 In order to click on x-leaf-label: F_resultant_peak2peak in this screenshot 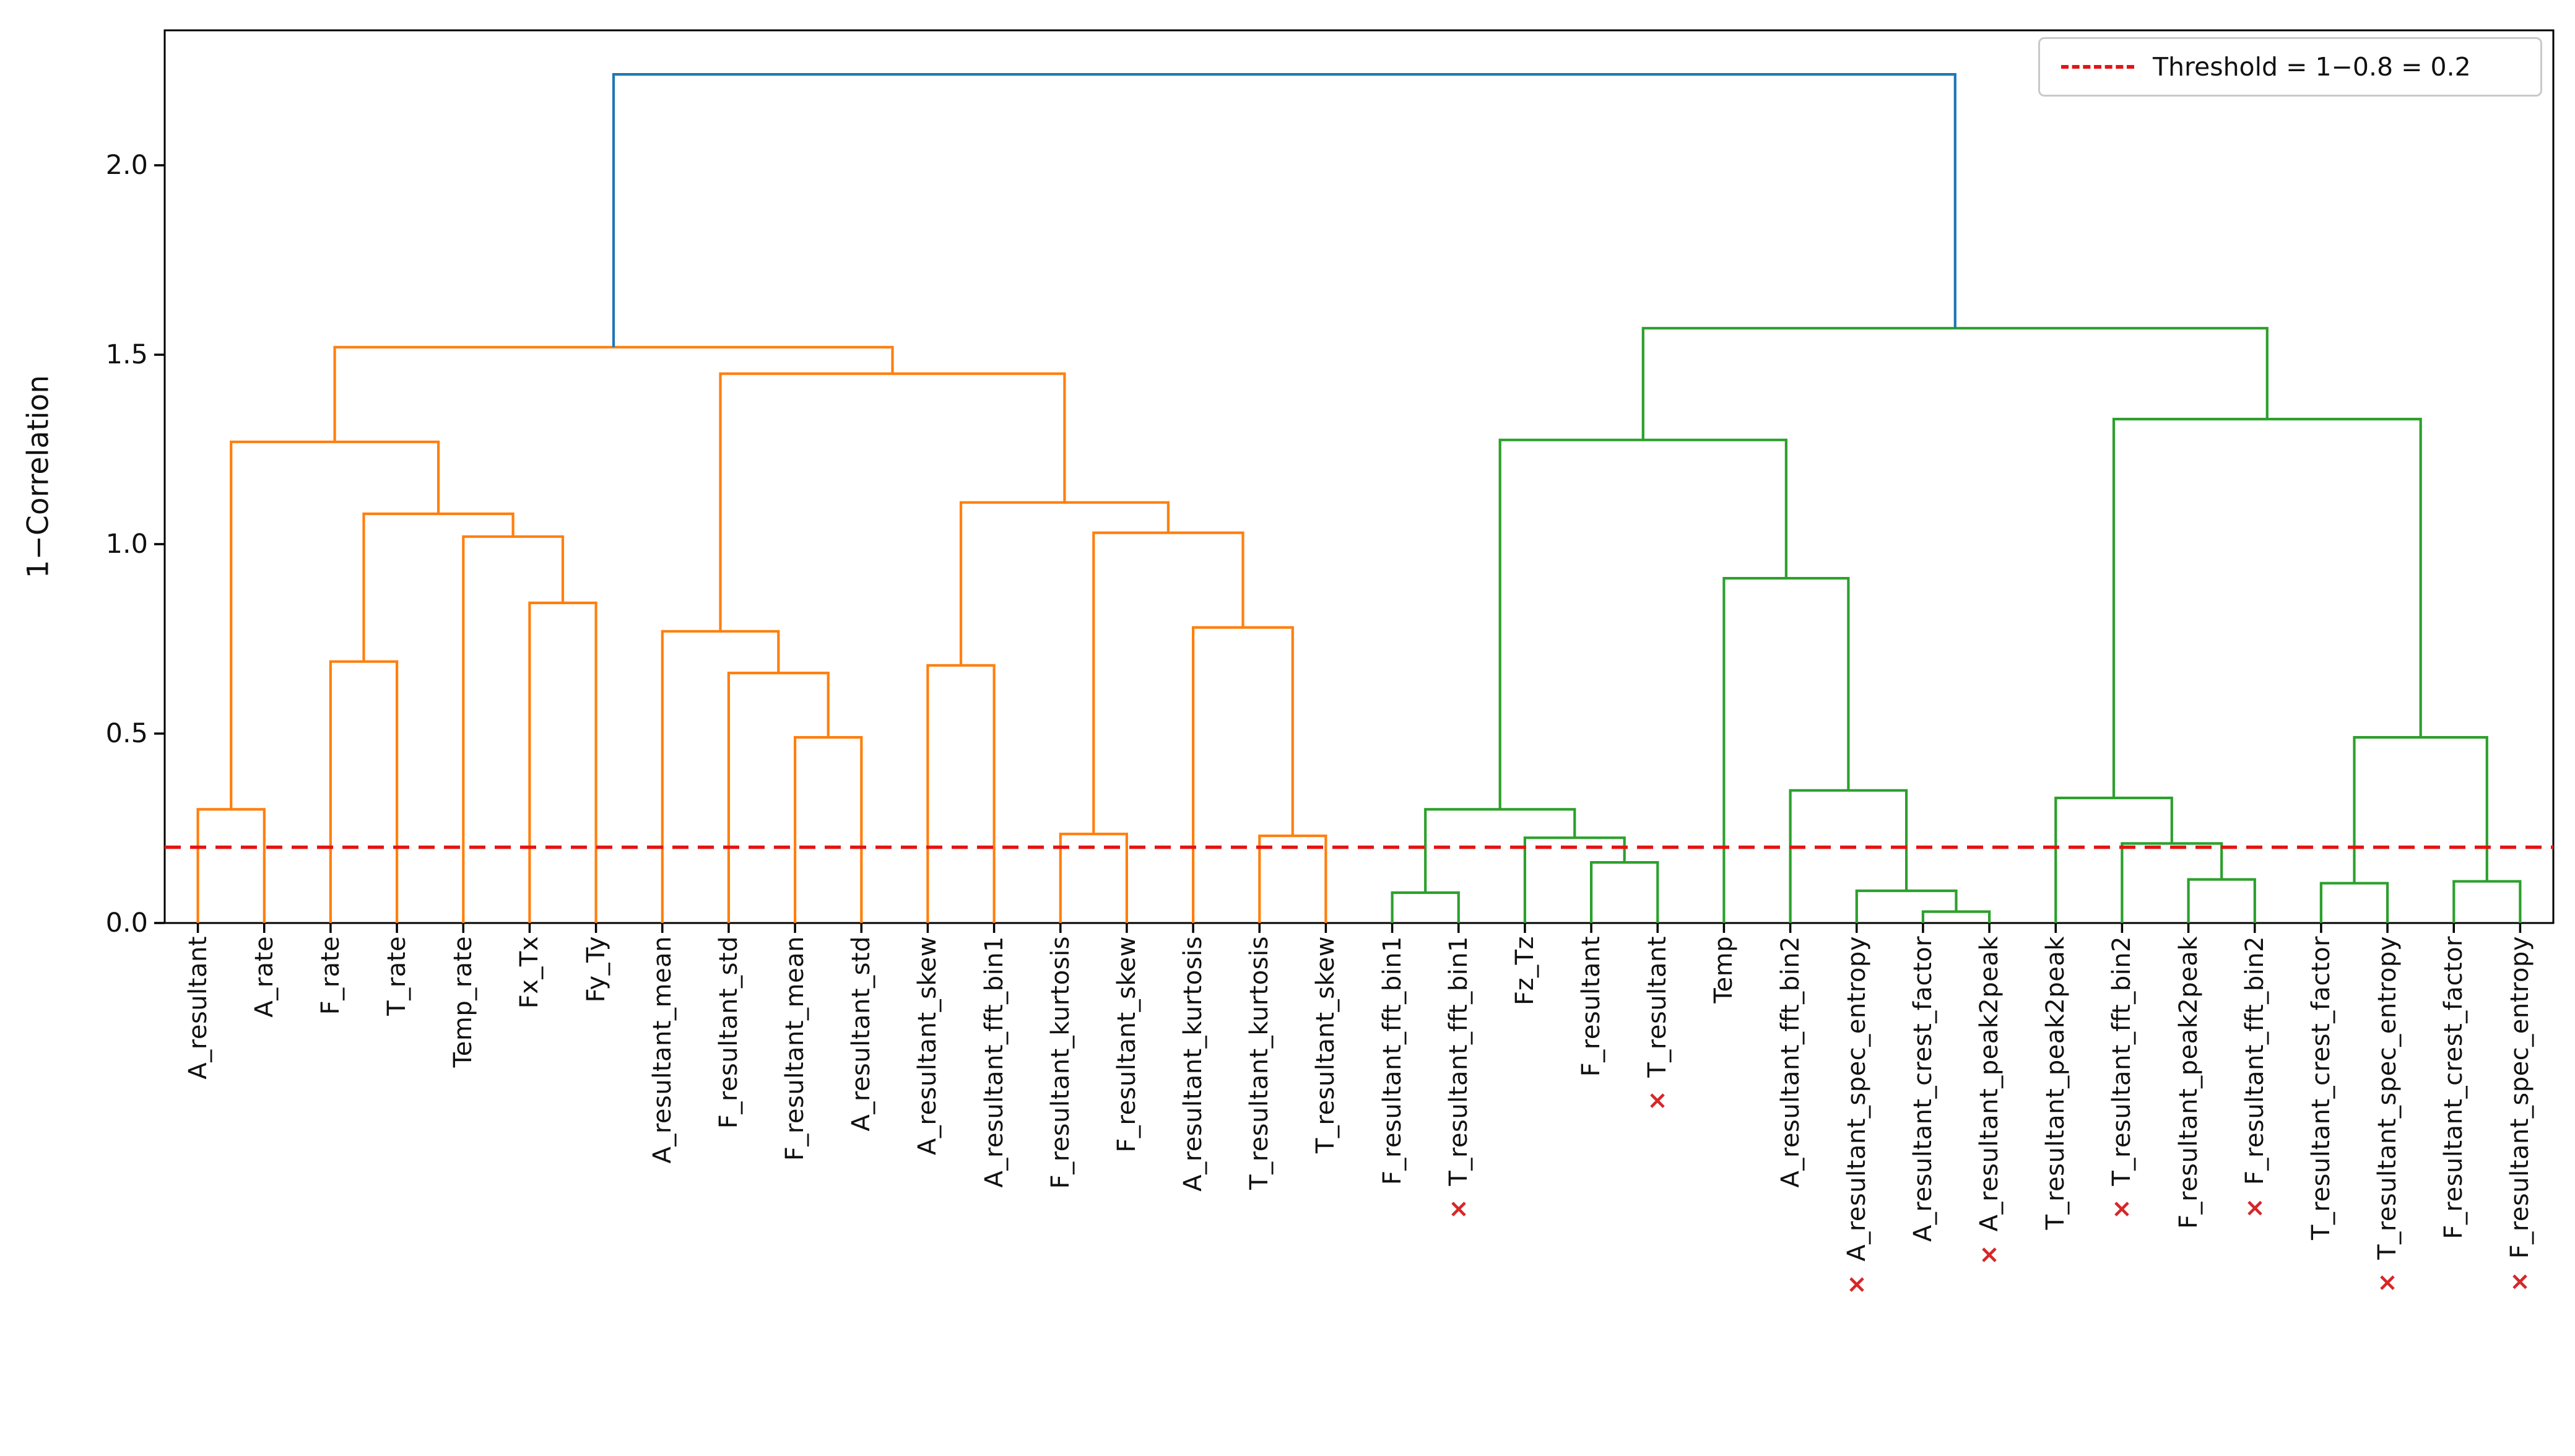, I will do `click(2189, 1082)`.